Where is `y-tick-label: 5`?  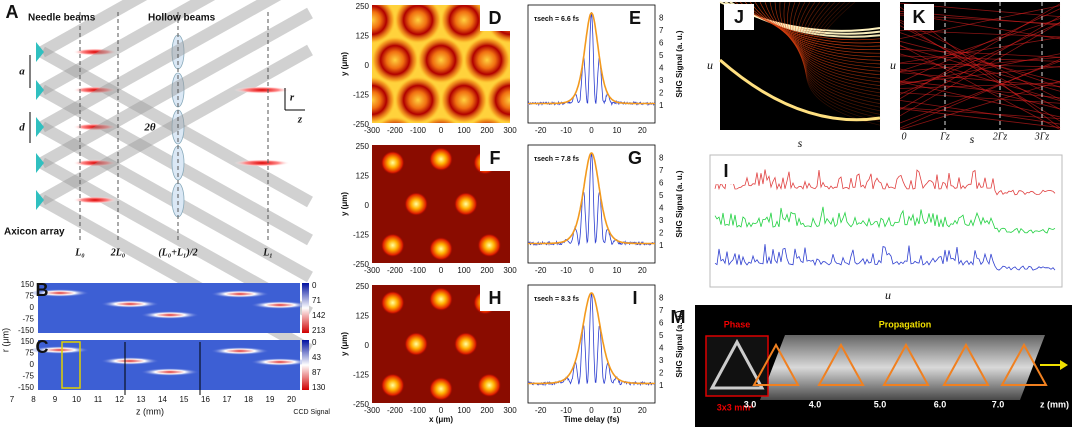 y-tick-label: 5 is located at coordinates (661, 195).